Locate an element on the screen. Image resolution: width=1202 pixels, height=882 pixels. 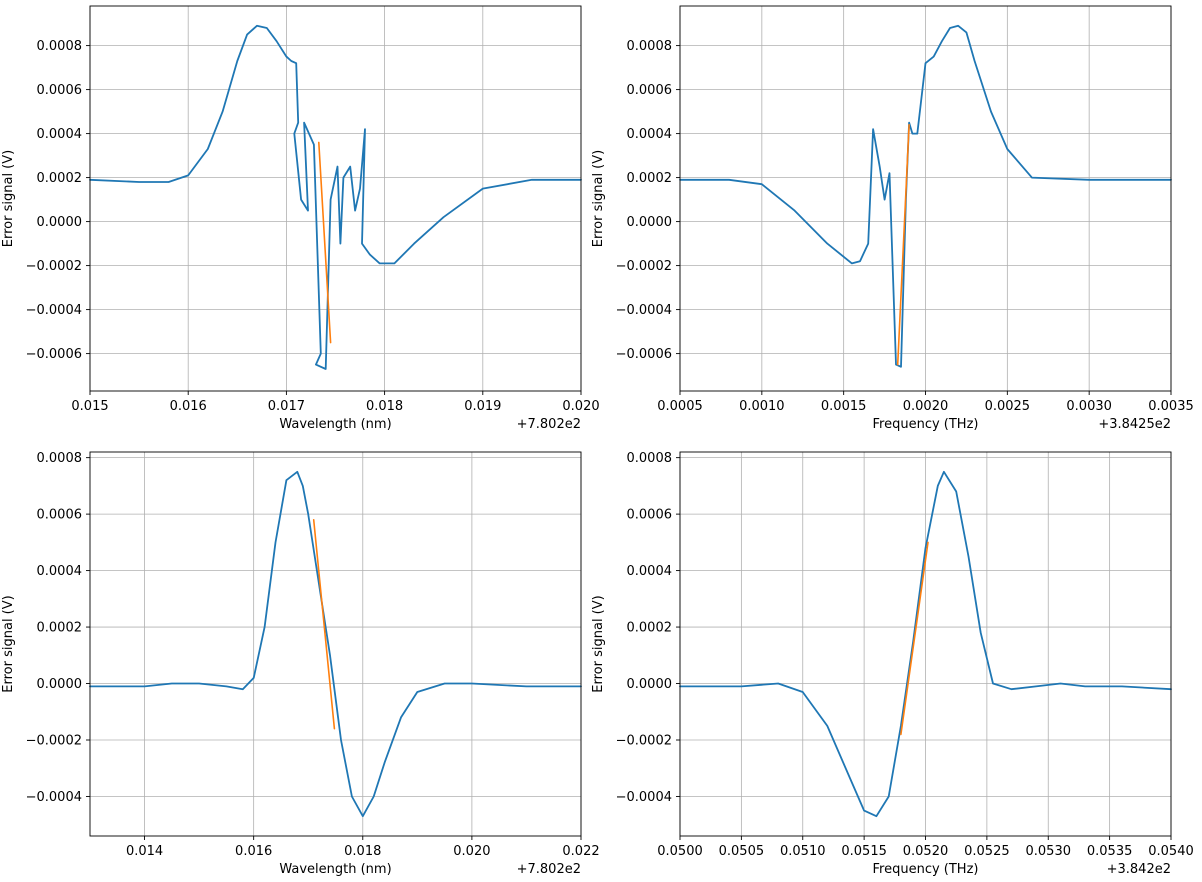
x-tick-label: 0.014 is located at coordinates (144, 851).